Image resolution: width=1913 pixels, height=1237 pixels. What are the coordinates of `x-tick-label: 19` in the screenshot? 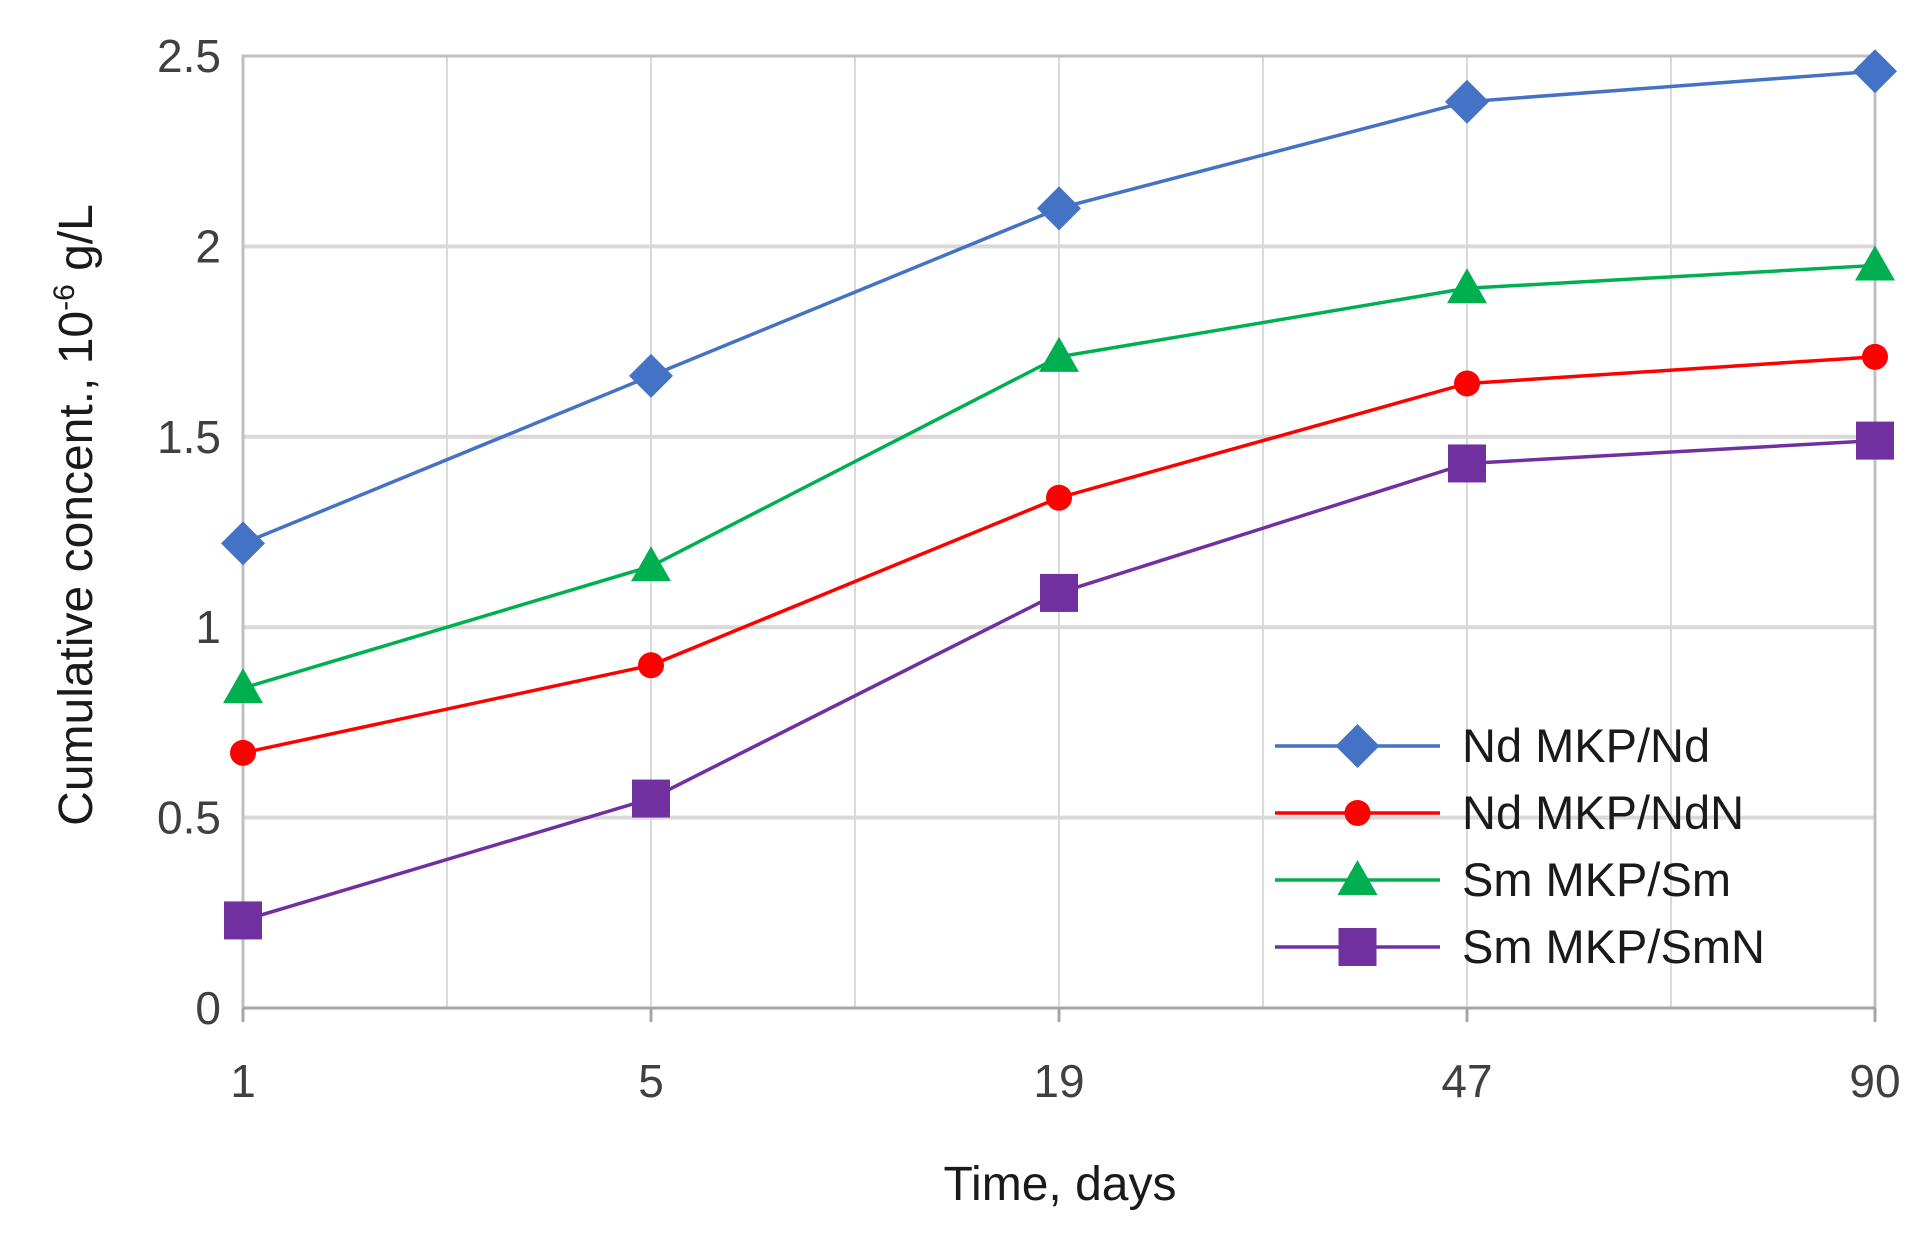 It's located at (1058, 1081).